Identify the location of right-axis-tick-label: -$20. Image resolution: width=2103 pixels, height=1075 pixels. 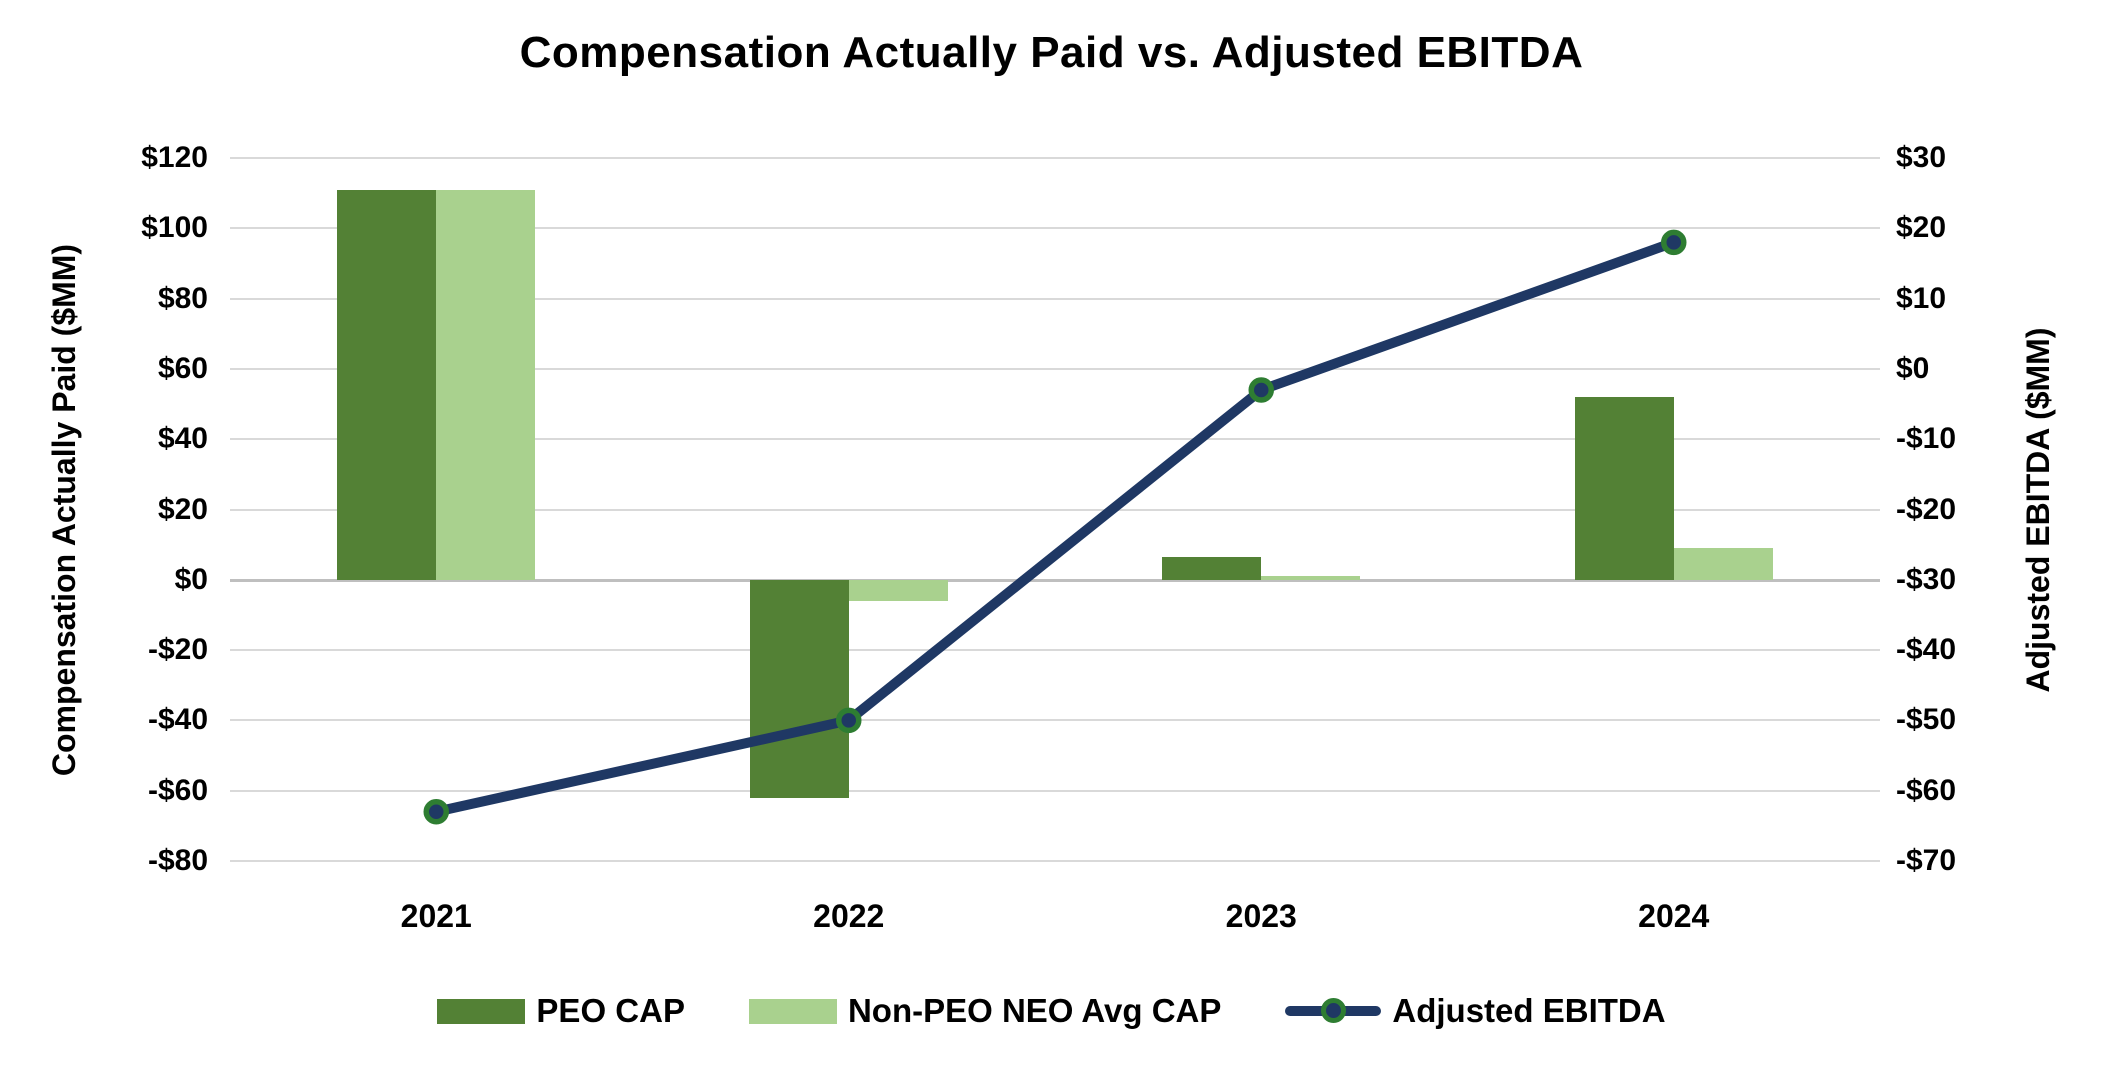
(1926, 509).